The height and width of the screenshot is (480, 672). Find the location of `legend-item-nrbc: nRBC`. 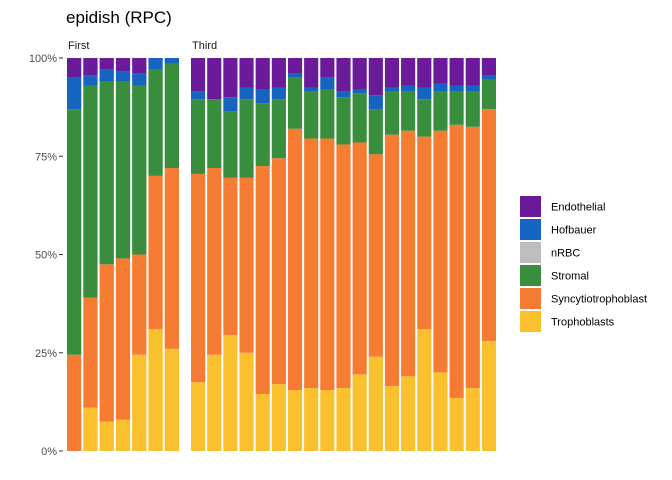

legend-item-nrbc: nRBC is located at coordinates (550, 252).